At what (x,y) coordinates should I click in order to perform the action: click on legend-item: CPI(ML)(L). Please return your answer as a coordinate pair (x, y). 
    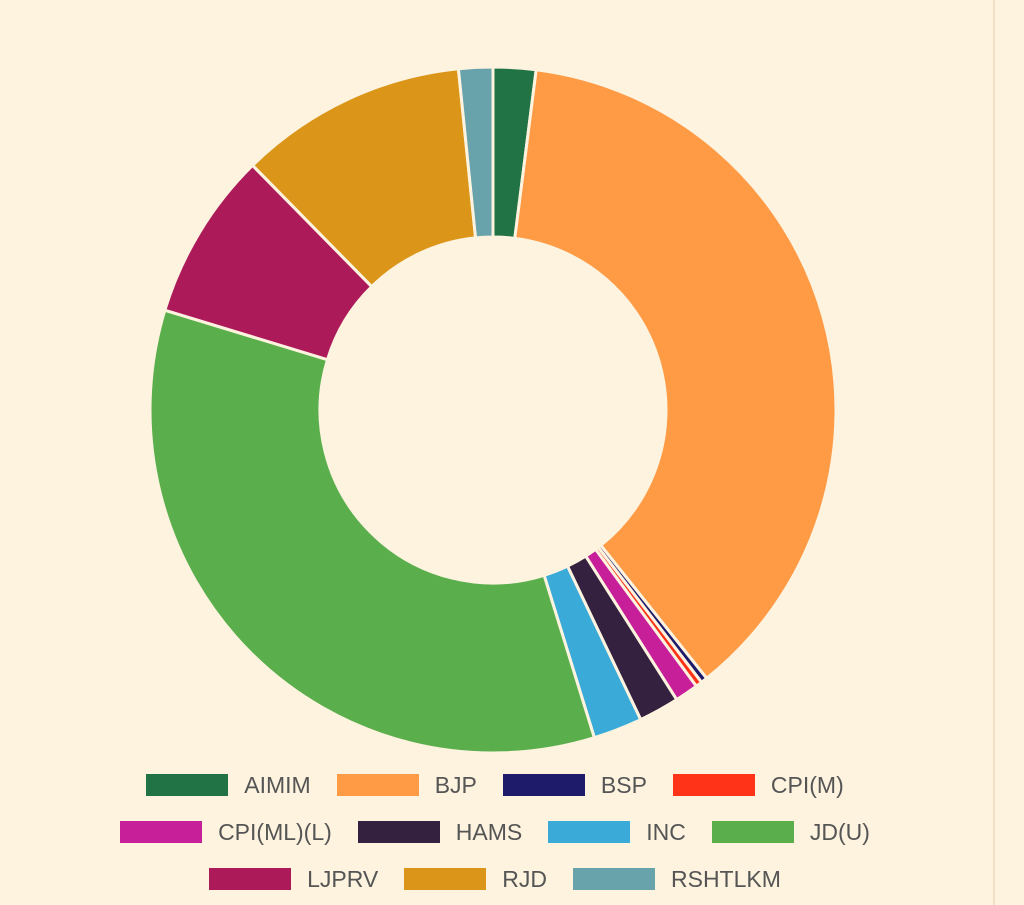
    Looking at the image, I should click on (226, 832).